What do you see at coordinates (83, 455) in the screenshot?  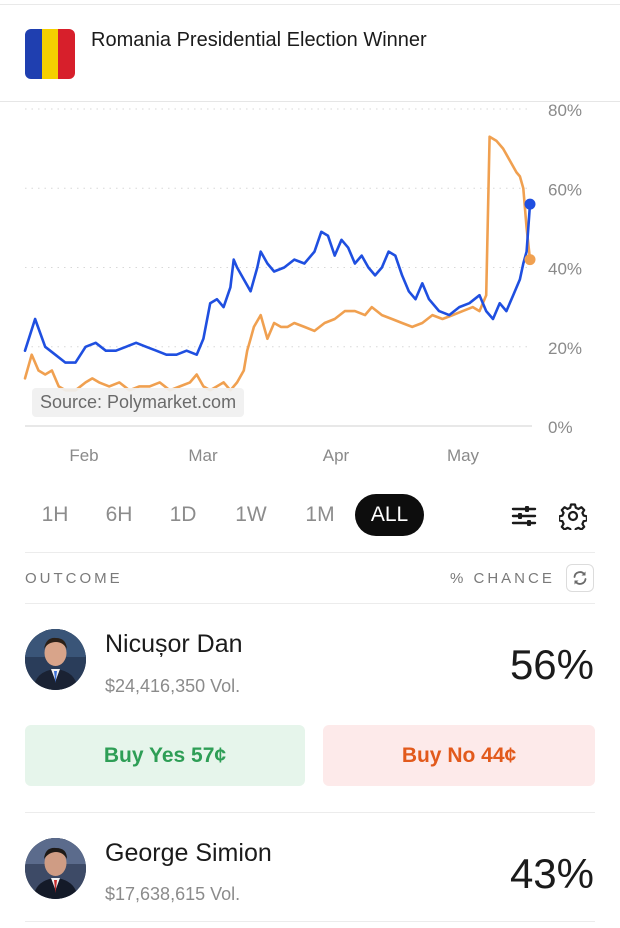 I see `x-tick-label: Feb` at bounding box center [83, 455].